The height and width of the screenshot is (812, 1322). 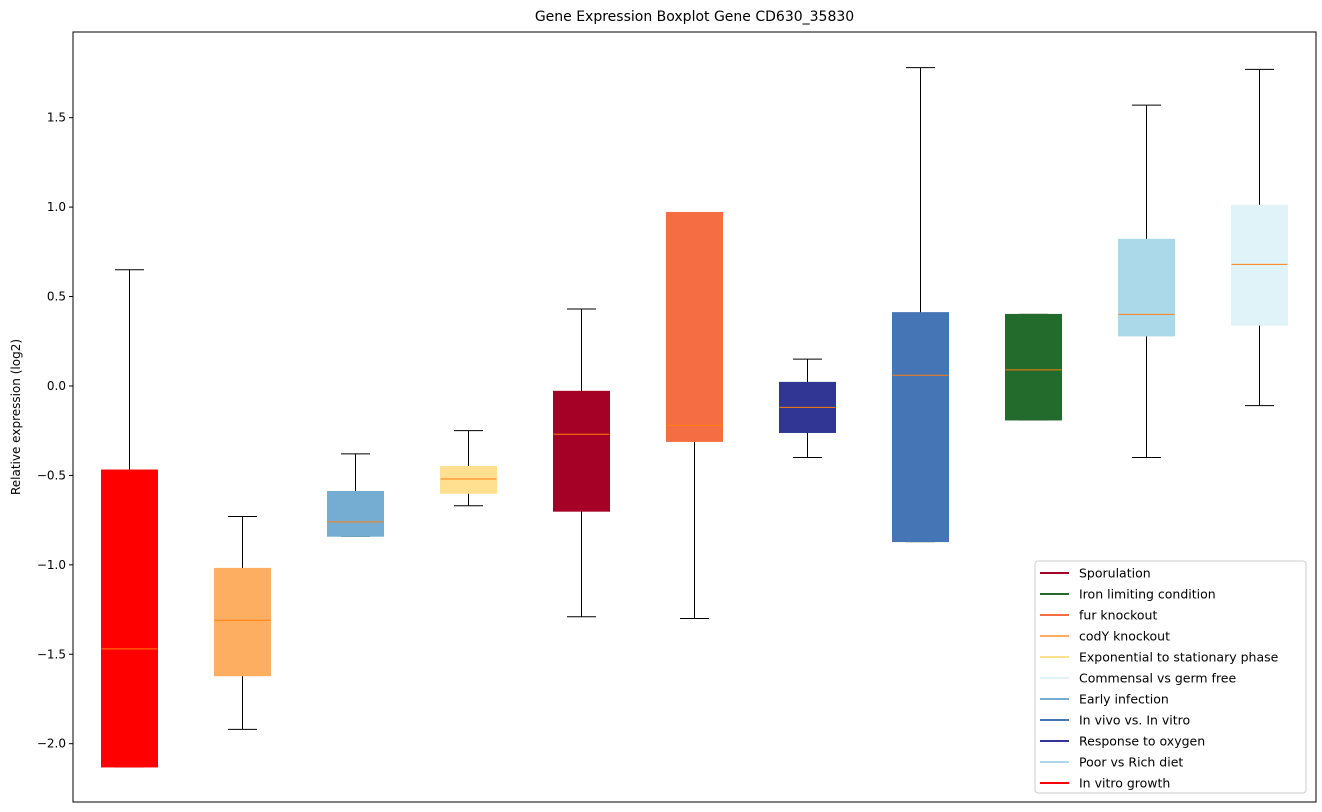 What do you see at coordinates (1124, 783) in the screenshot?
I see `legend-label: In vitro growth` at bounding box center [1124, 783].